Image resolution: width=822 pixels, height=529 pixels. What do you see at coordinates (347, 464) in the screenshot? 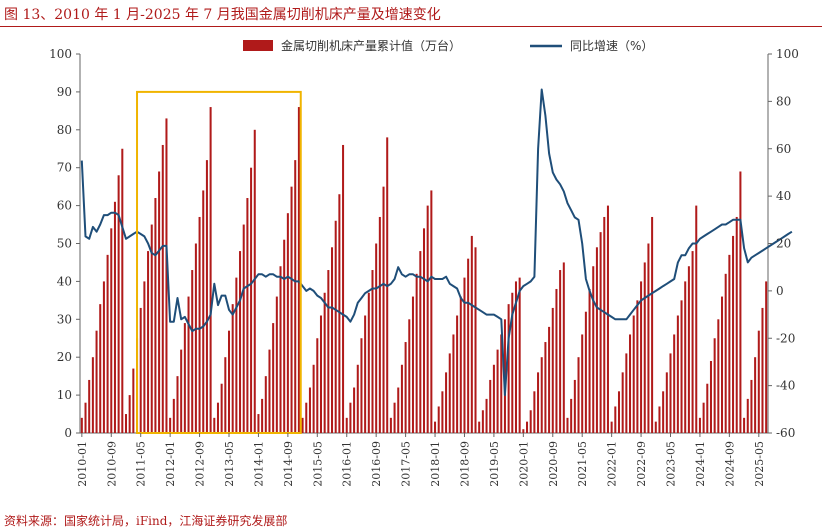
I see `x-tick-label: 2016-01` at bounding box center [347, 464].